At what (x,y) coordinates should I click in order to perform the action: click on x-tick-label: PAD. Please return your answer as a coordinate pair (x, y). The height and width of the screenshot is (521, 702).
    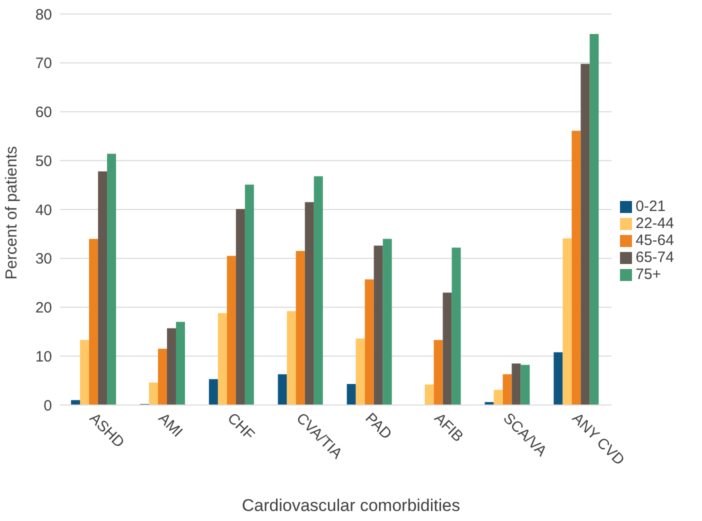
    Looking at the image, I should click on (378, 426).